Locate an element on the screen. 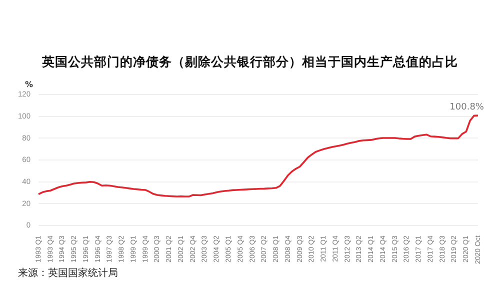 This screenshot has width=500, height=281. y-axis-title: % is located at coordinates (29, 84).